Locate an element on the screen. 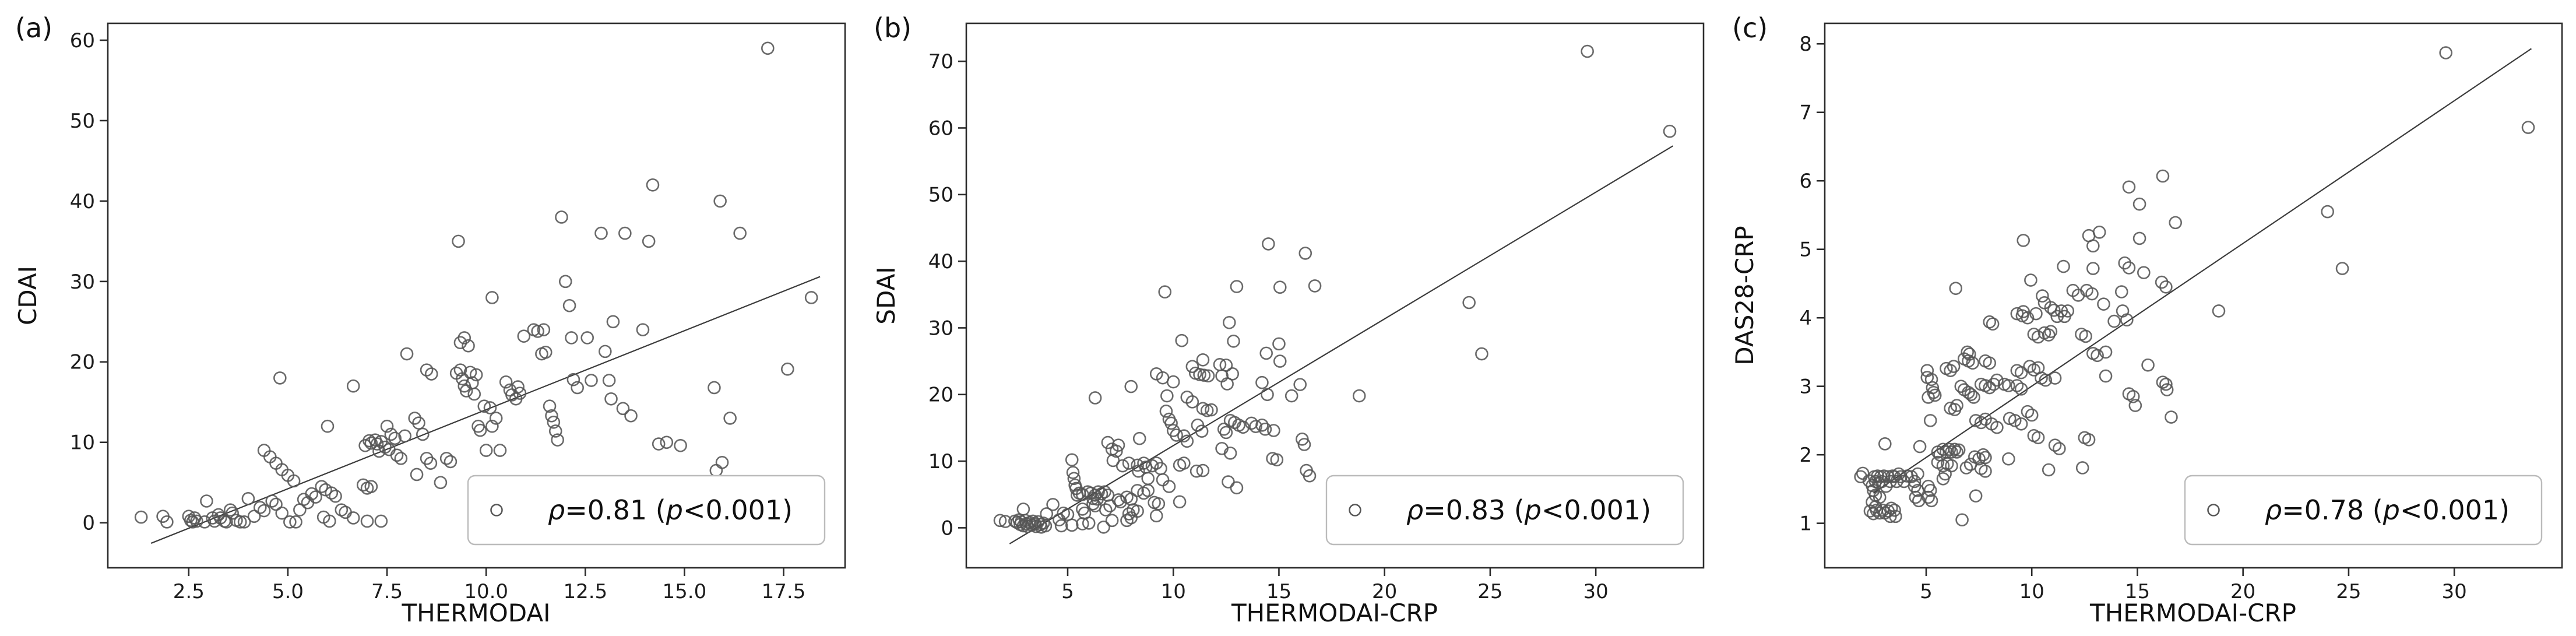 This screenshot has height=636, width=2576. y-tick-label: 20 is located at coordinates (941, 395).